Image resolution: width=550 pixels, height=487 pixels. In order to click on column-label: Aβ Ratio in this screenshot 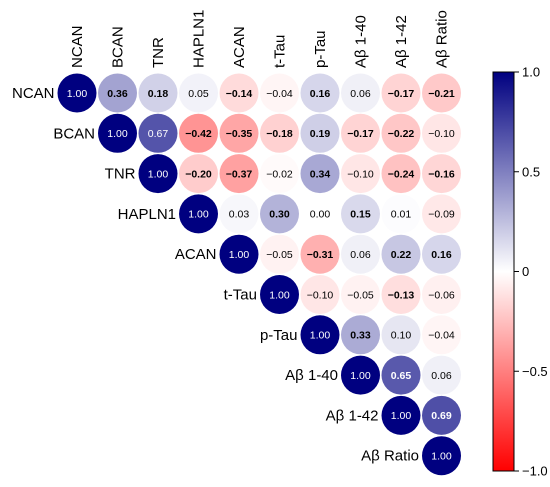, I will do `click(442, 39)`.